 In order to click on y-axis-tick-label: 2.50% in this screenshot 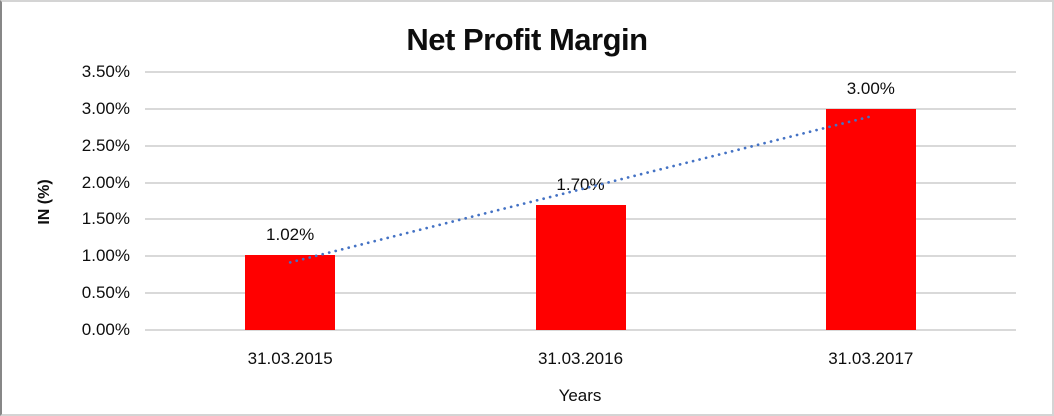, I will do `click(105, 145)`.